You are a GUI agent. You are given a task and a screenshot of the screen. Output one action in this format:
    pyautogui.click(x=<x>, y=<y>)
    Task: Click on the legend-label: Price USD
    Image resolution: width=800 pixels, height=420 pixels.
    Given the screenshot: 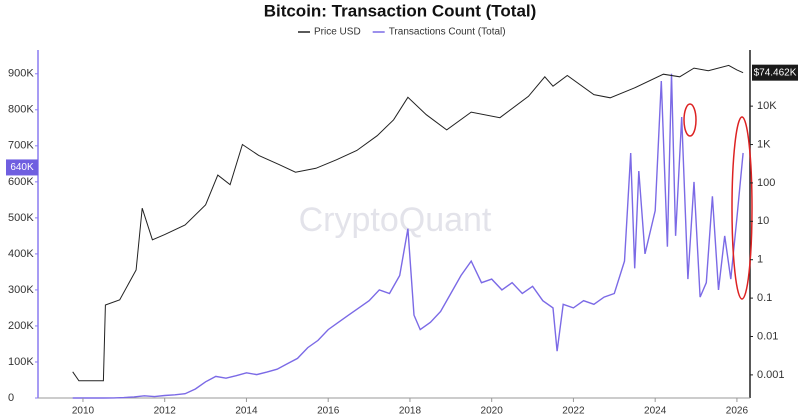 What is the action you would take?
    pyautogui.click(x=337, y=32)
    